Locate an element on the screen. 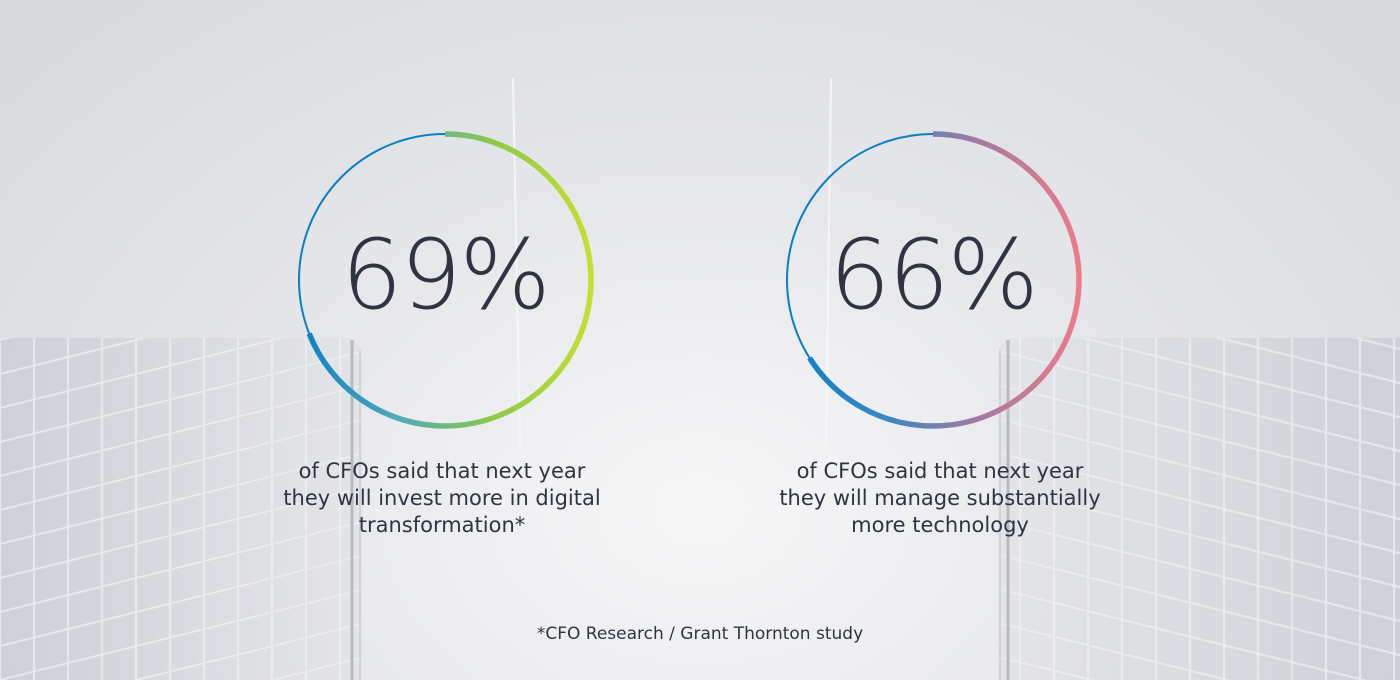 The image size is (1400, 680). caption-line: transformation* is located at coordinates (442, 525).